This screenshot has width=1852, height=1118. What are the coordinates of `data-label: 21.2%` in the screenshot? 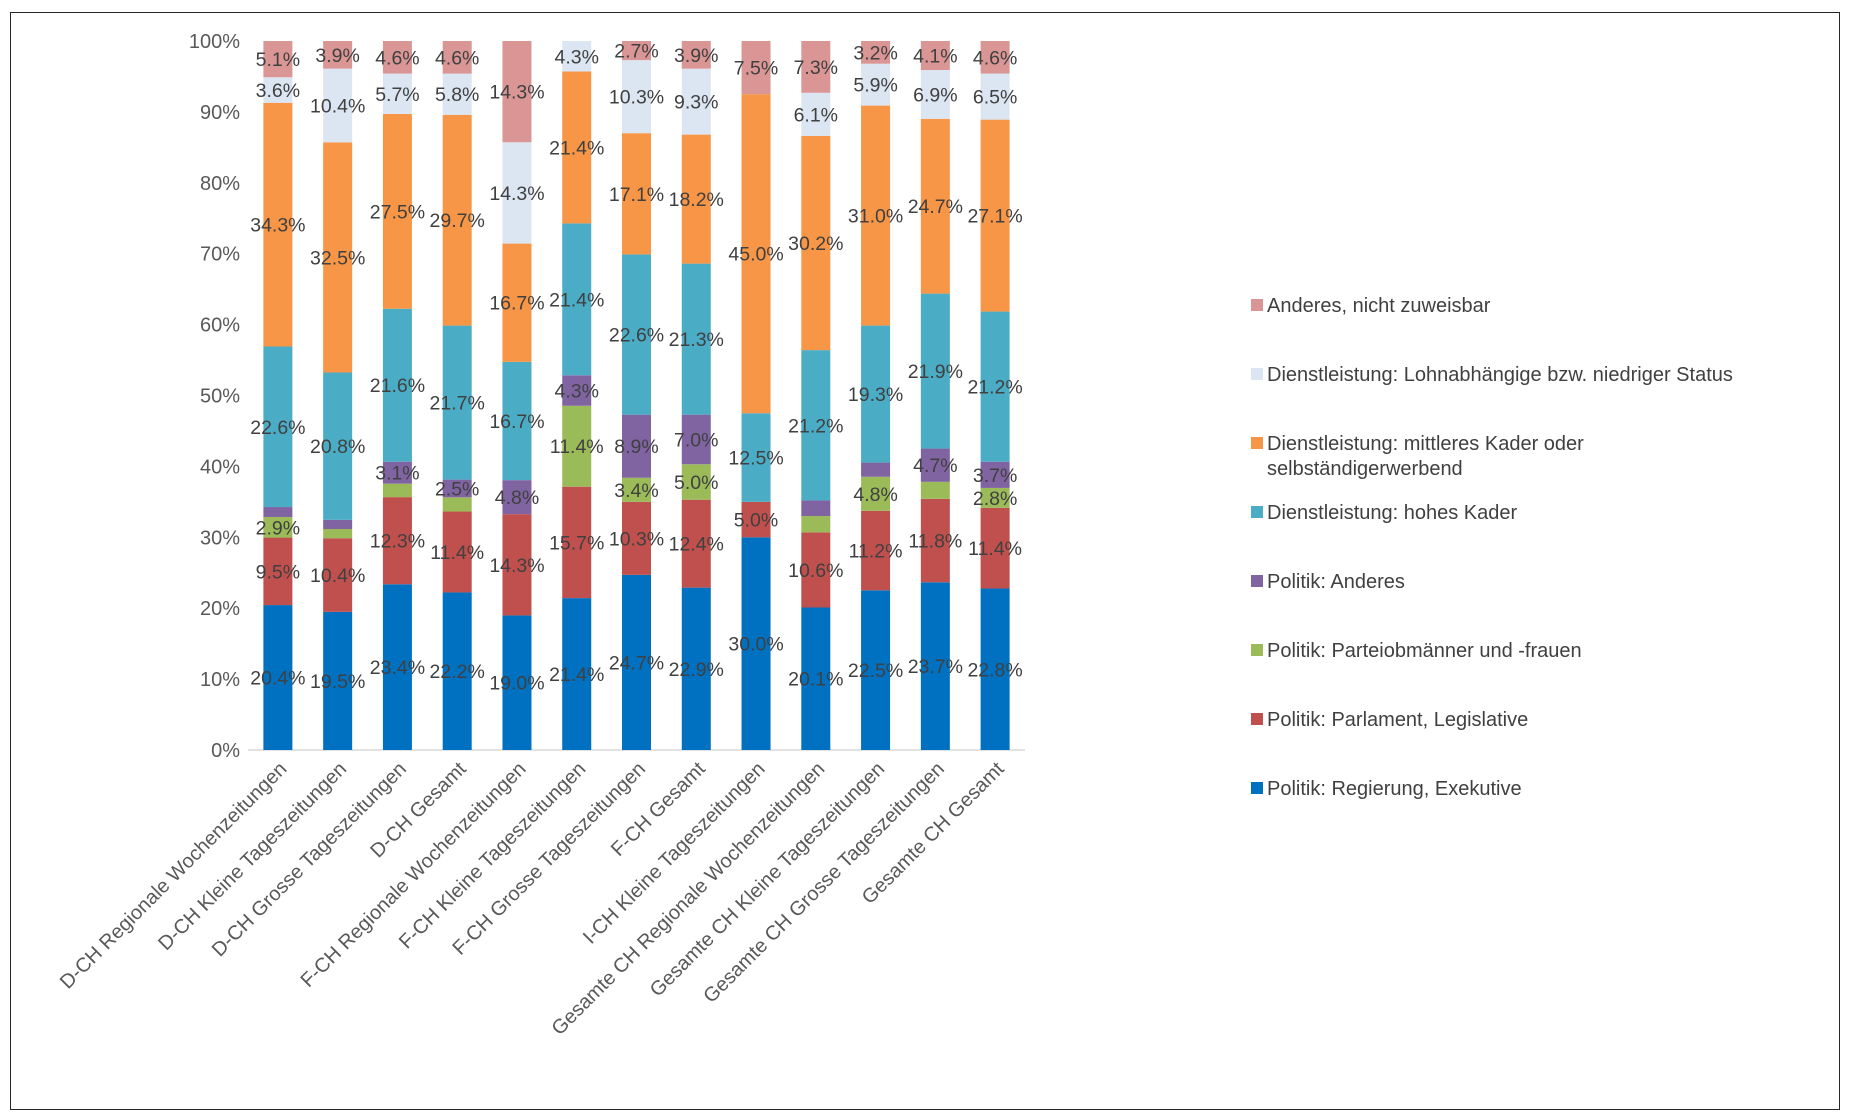 It's located at (994, 388).